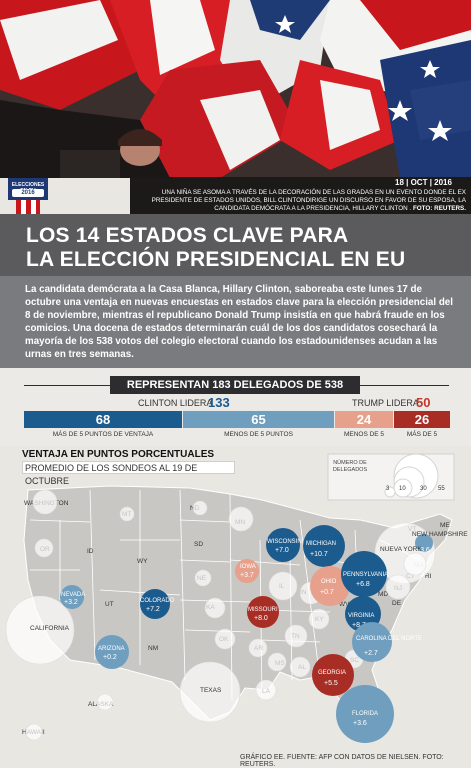 This screenshot has height=768, width=471. What do you see at coordinates (327, 592) in the screenshot?
I see `svg-text: +0.7` at bounding box center [327, 592].